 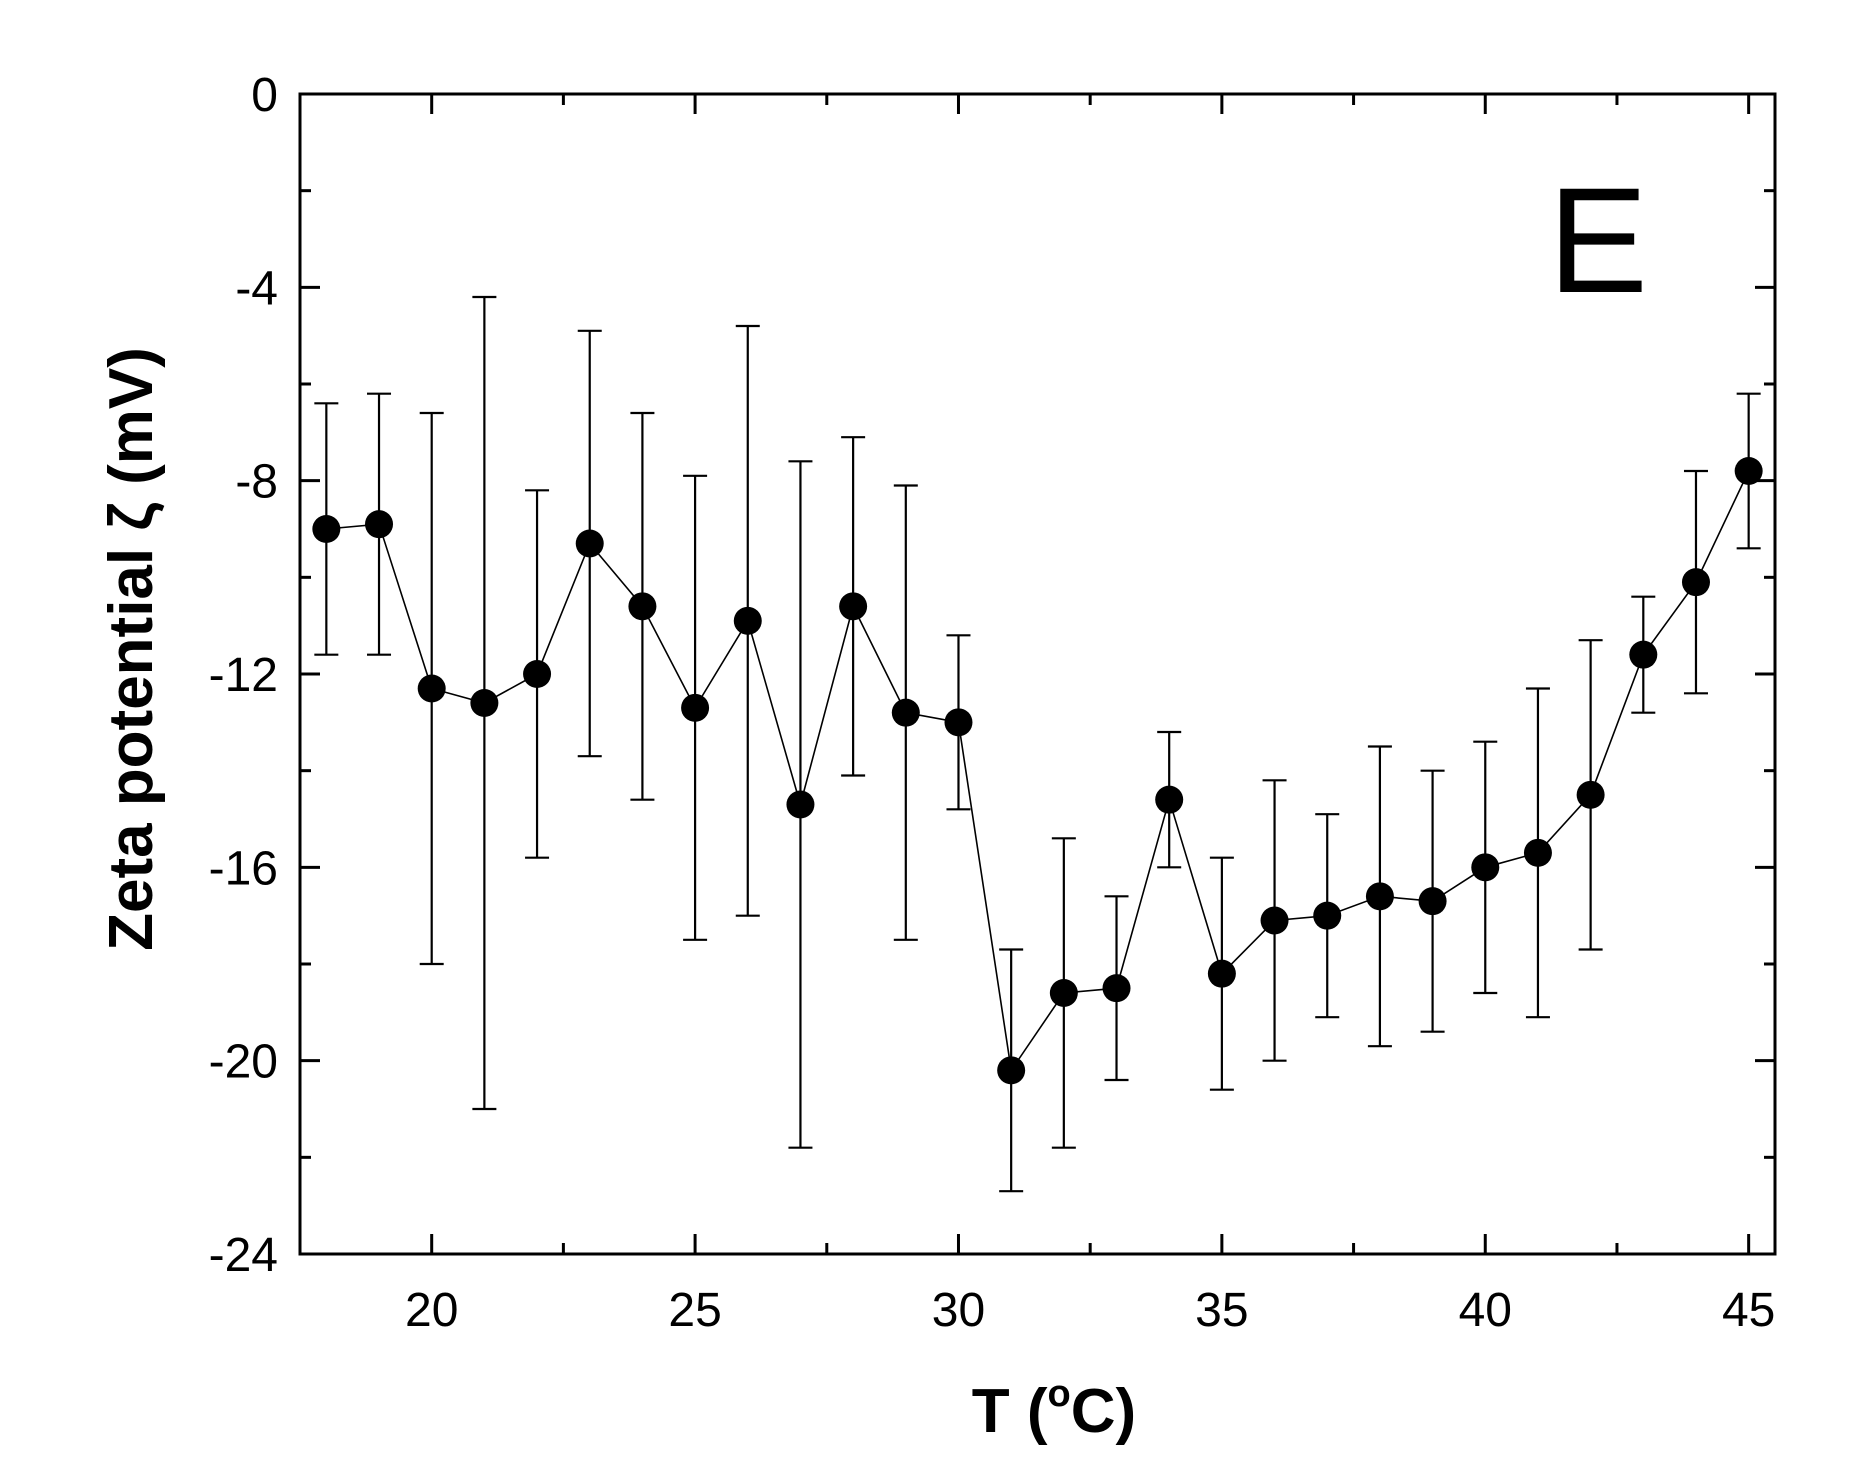 What do you see at coordinates (1059, 1394) in the screenshot?
I see `x-axis-title-superscript: o` at bounding box center [1059, 1394].